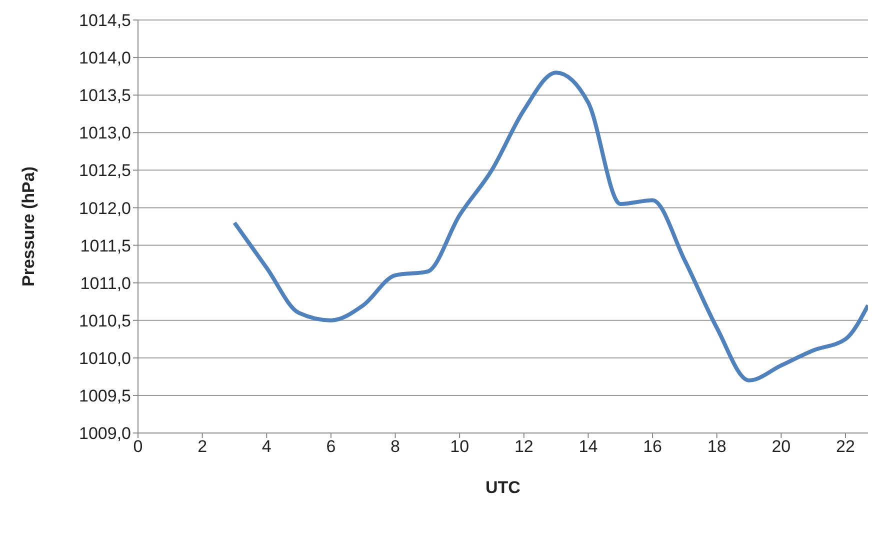  I want to click on y-tick-label: 1014,5, so click(105, 20).